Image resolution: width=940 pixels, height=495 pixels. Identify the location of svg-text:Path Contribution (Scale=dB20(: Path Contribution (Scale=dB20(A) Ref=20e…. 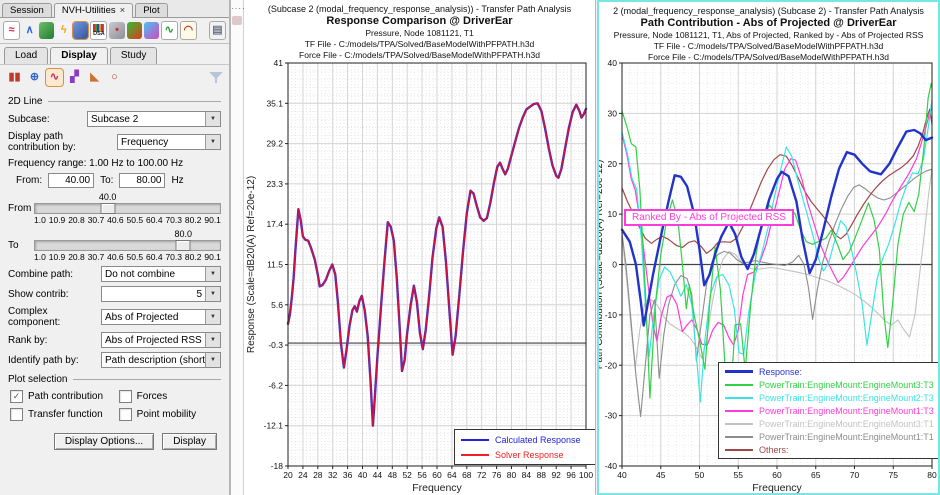
(601, 265).